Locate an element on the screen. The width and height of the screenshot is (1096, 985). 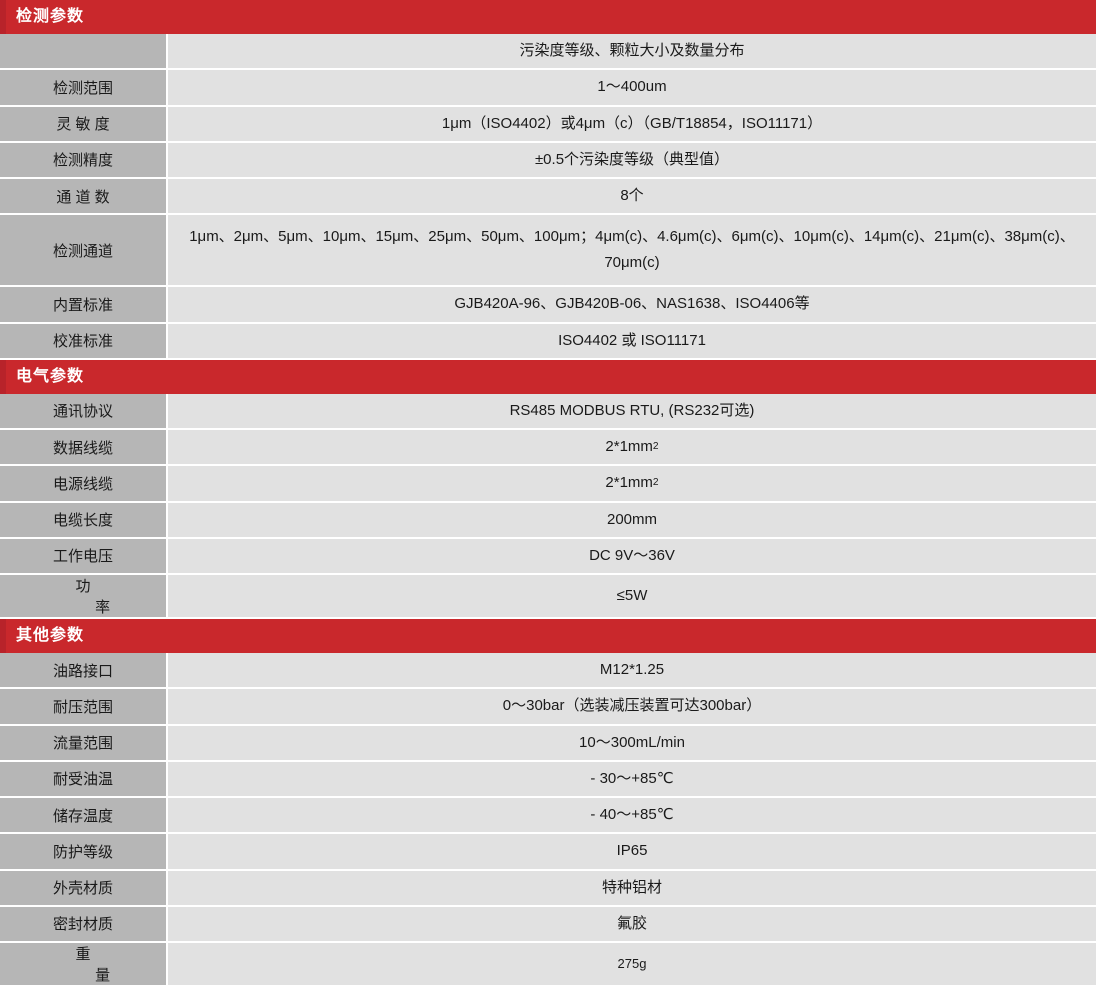
table-row: 电缆长度 200mm is located at coordinates (548, 520).